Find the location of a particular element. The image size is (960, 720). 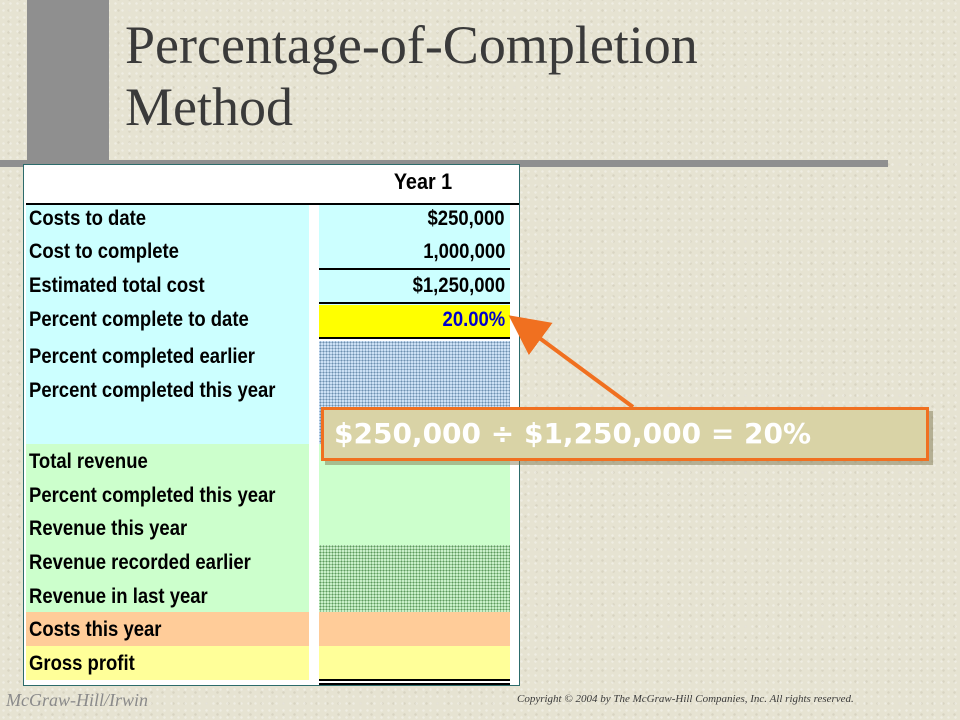

yellow-section-label is located at coordinates (167, 663).